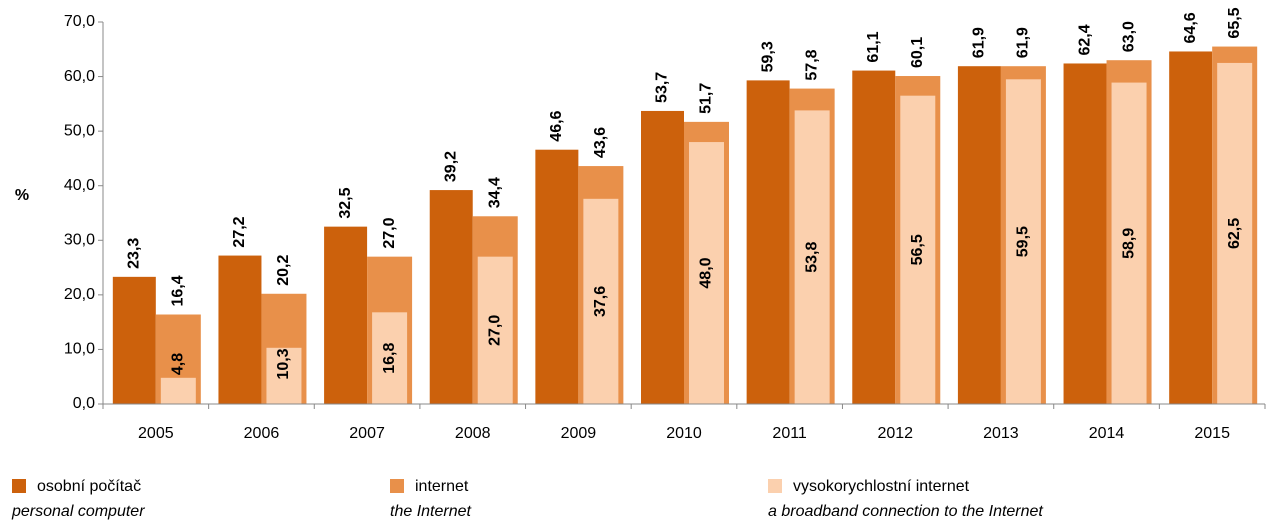  I want to click on legend-label: osobní počítač, so click(89, 486).